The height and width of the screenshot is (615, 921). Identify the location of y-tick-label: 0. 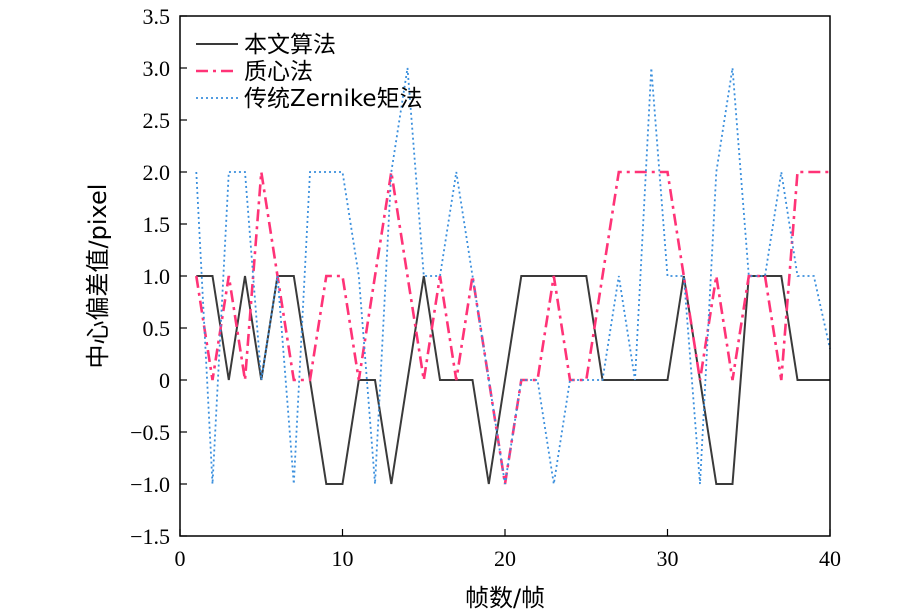
(164, 380).